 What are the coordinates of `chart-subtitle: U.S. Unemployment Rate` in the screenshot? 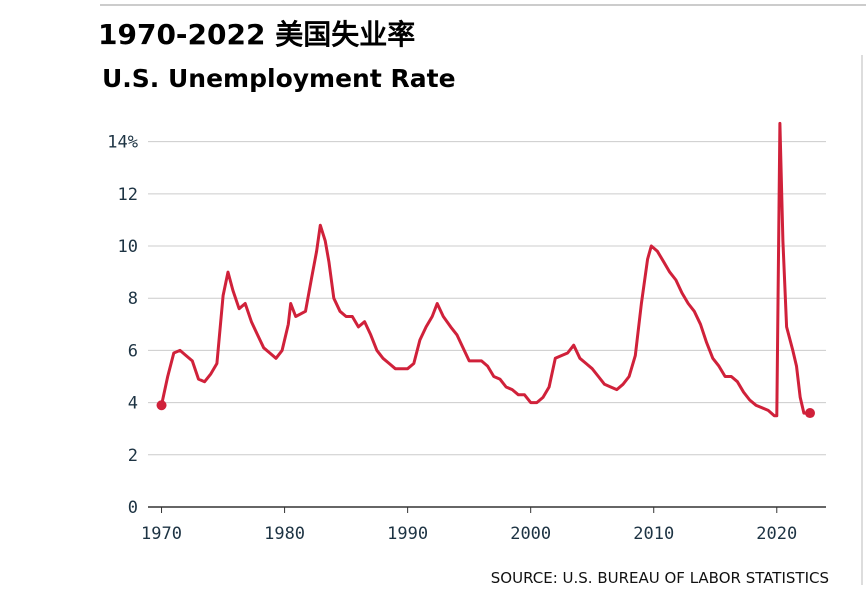 It's located at (279, 78).